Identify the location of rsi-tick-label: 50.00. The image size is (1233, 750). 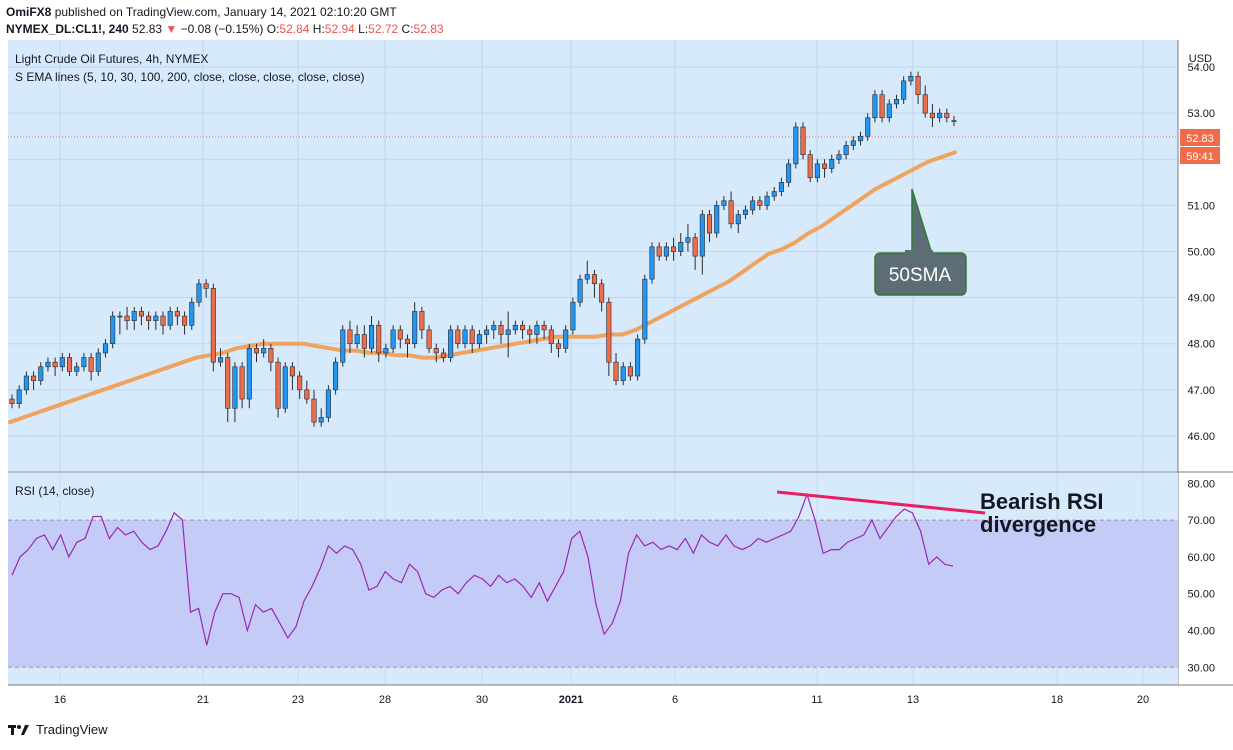
(1201, 595).